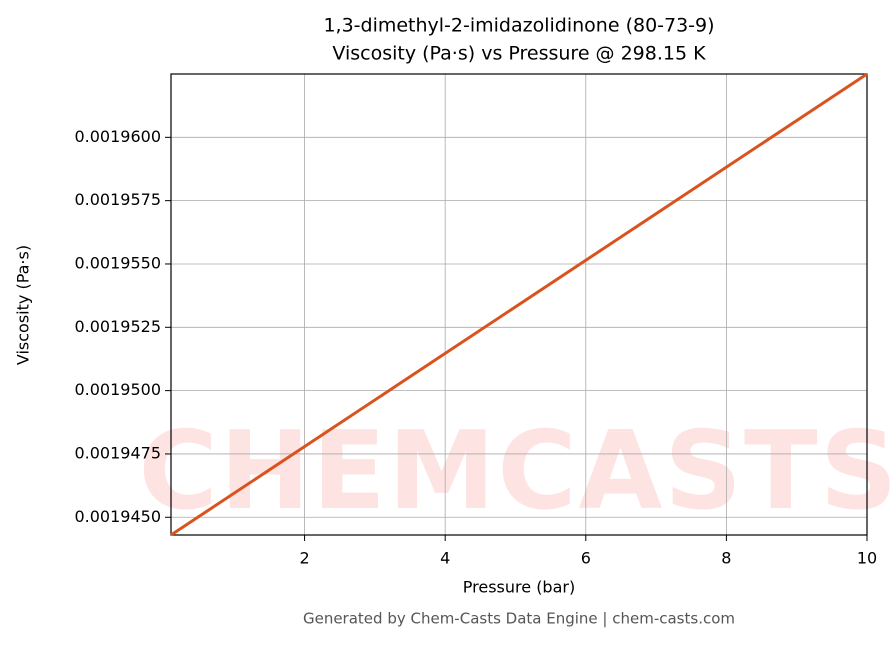  Describe the element at coordinates (117, 136) in the screenshot. I see `y-tick-label: 0.0019600` at that location.